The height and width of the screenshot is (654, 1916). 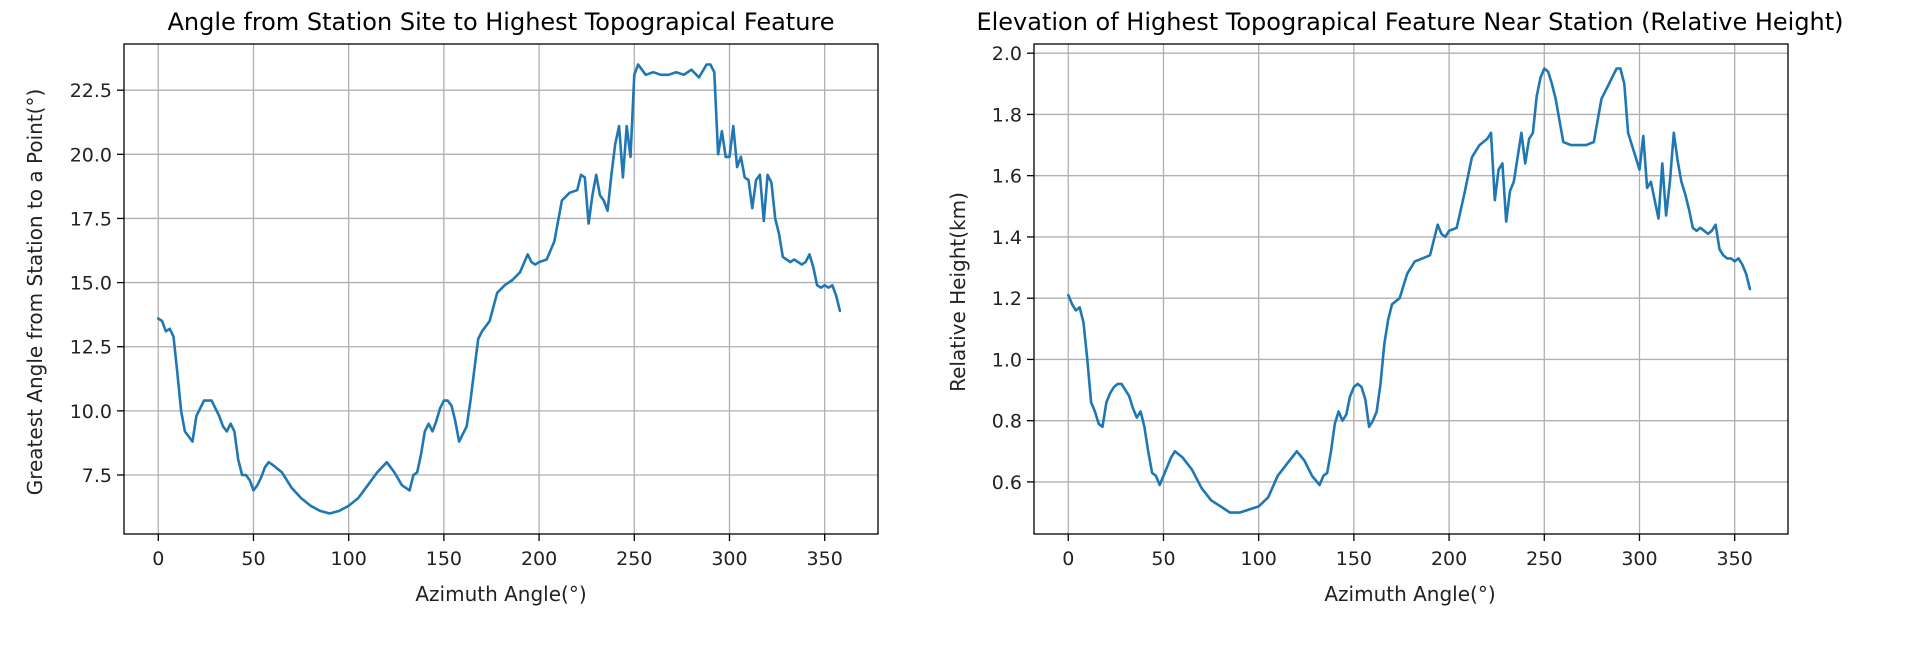 I want to click on y-tick-label: 10.0, so click(x=91, y=412).